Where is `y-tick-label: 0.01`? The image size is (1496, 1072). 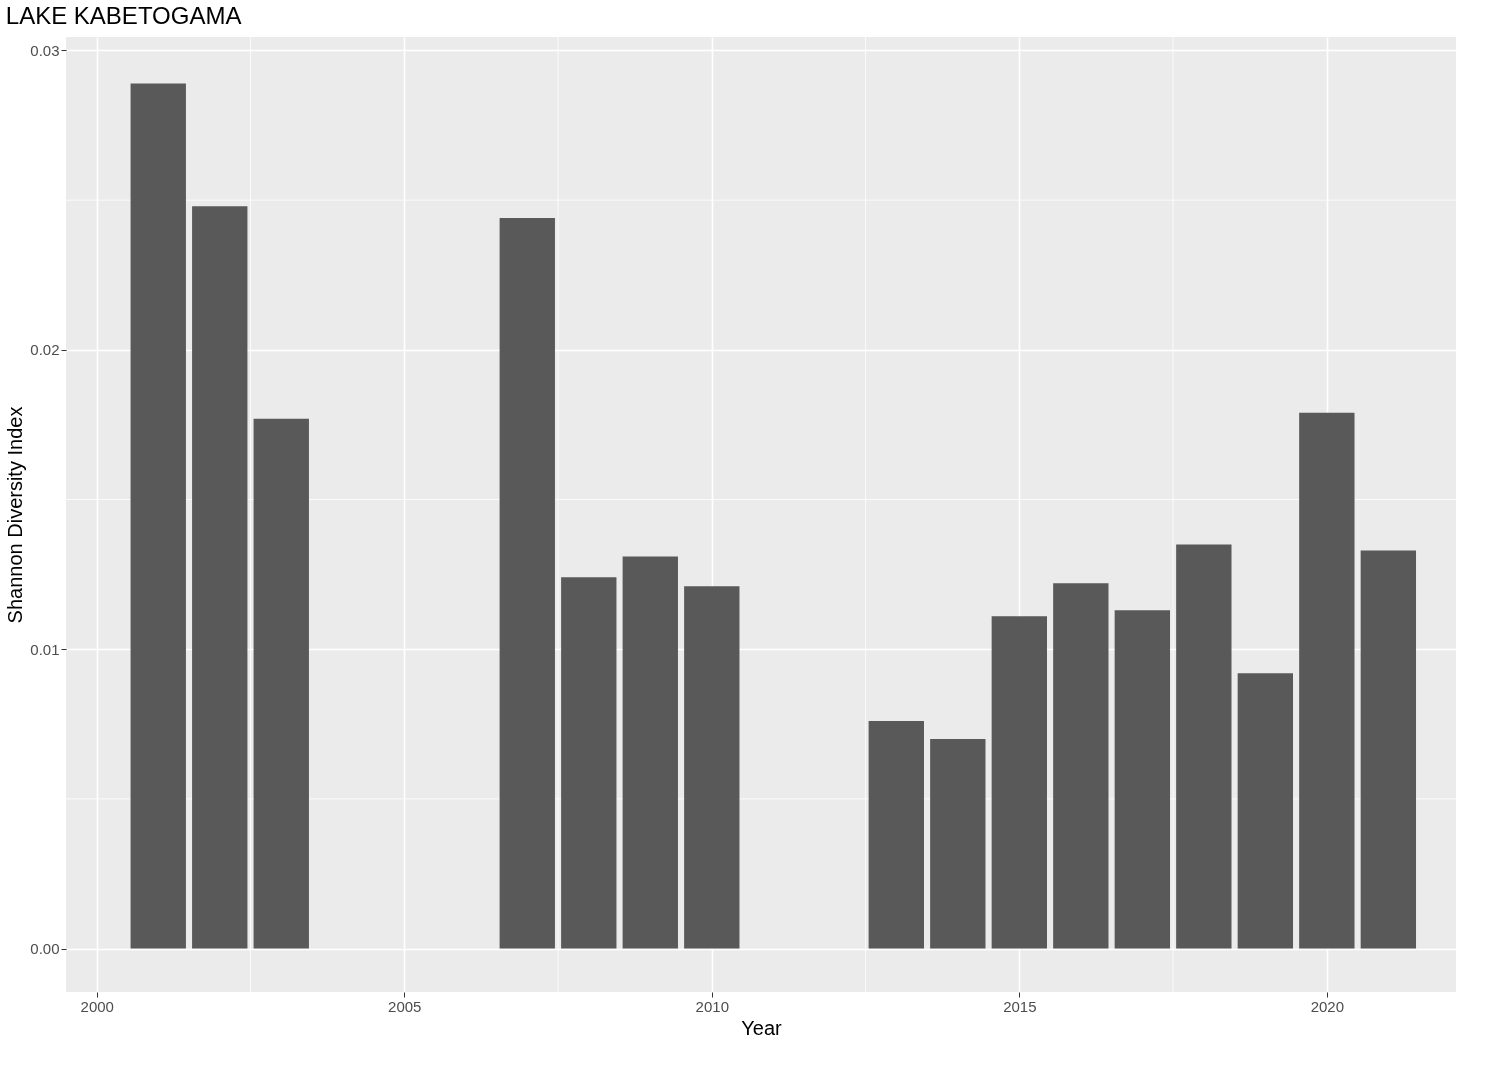 y-tick-label: 0.01 is located at coordinates (45, 649).